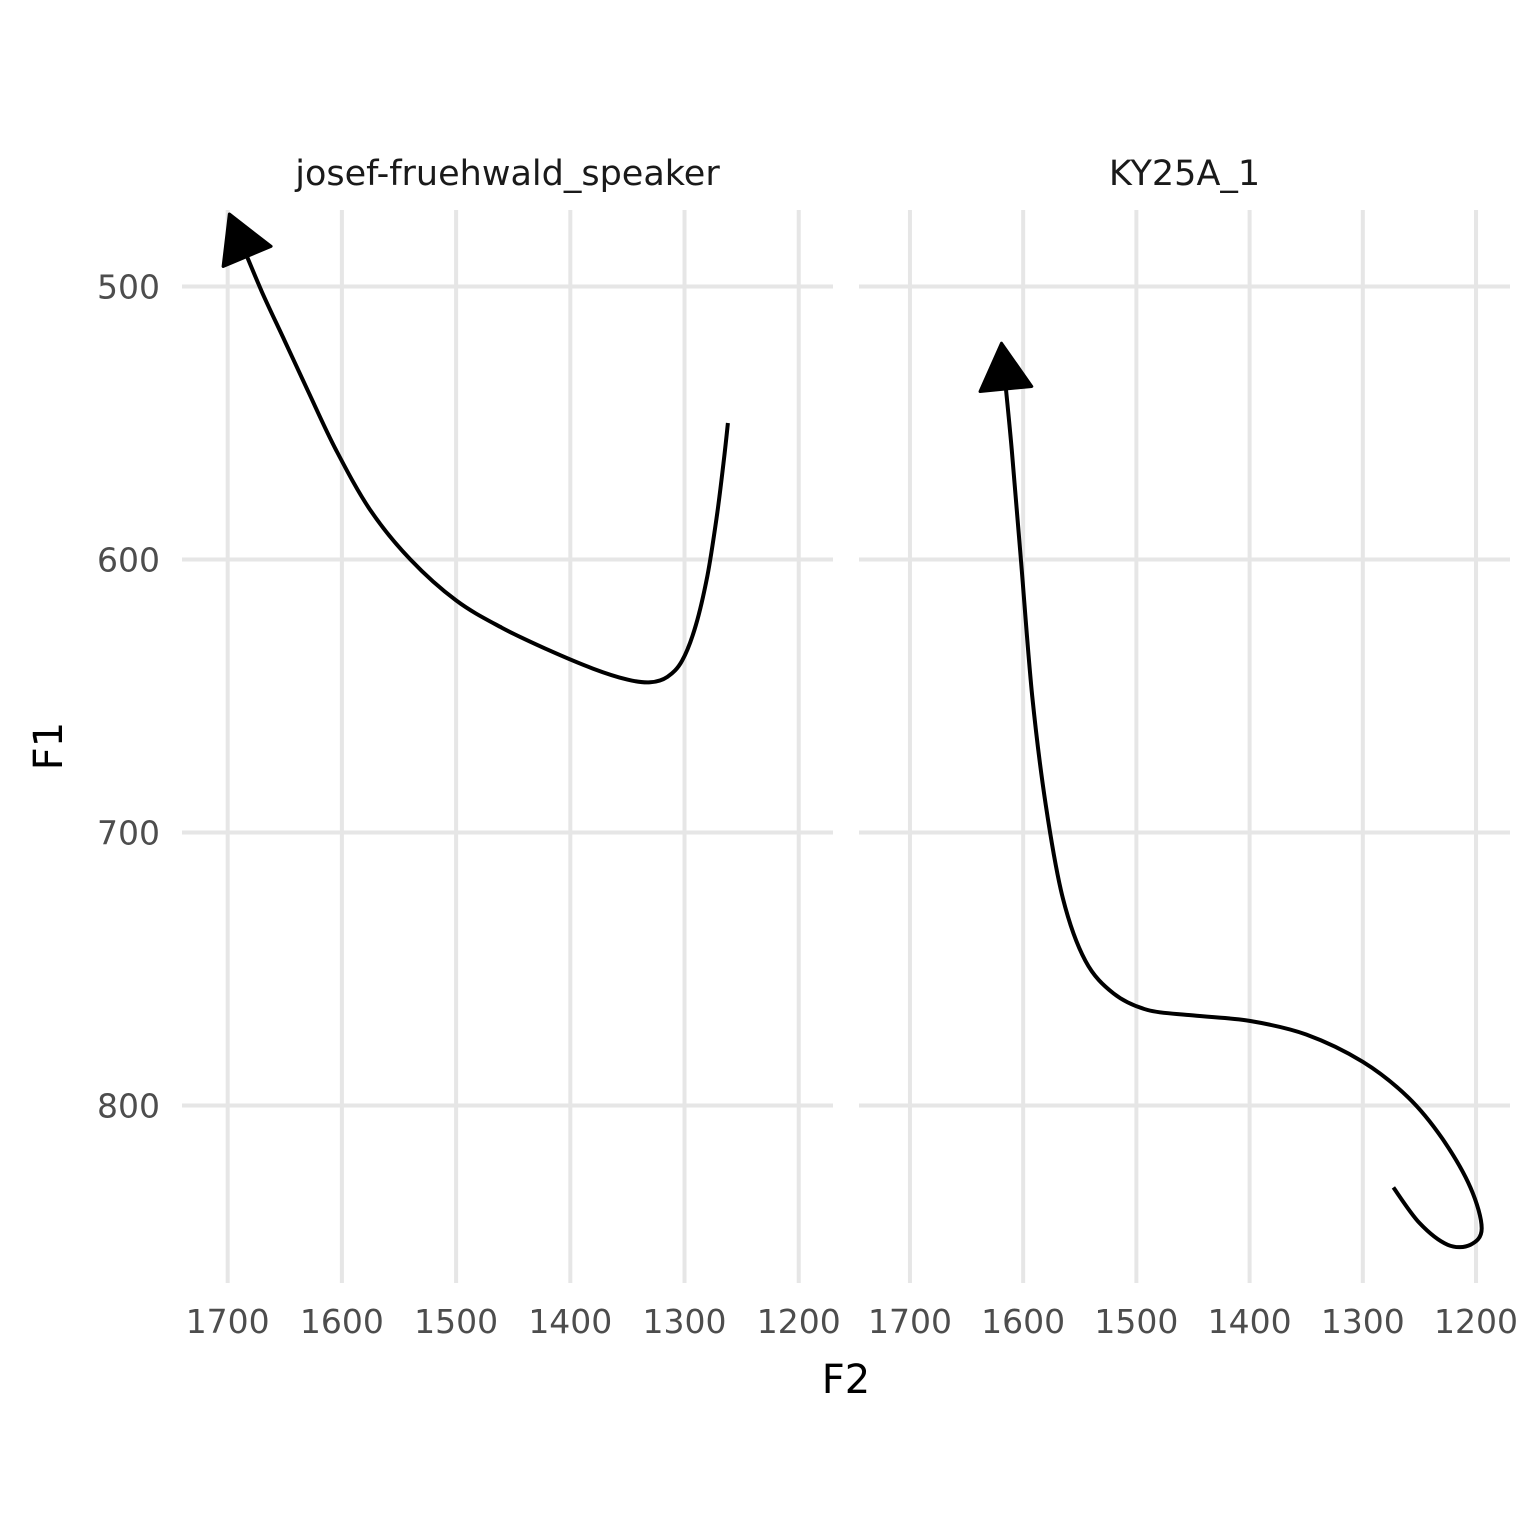 The image size is (1536, 1536). What do you see at coordinates (846, 1380) in the screenshot?
I see `x-axis-title: F2` at bounding box center [846, 1380].